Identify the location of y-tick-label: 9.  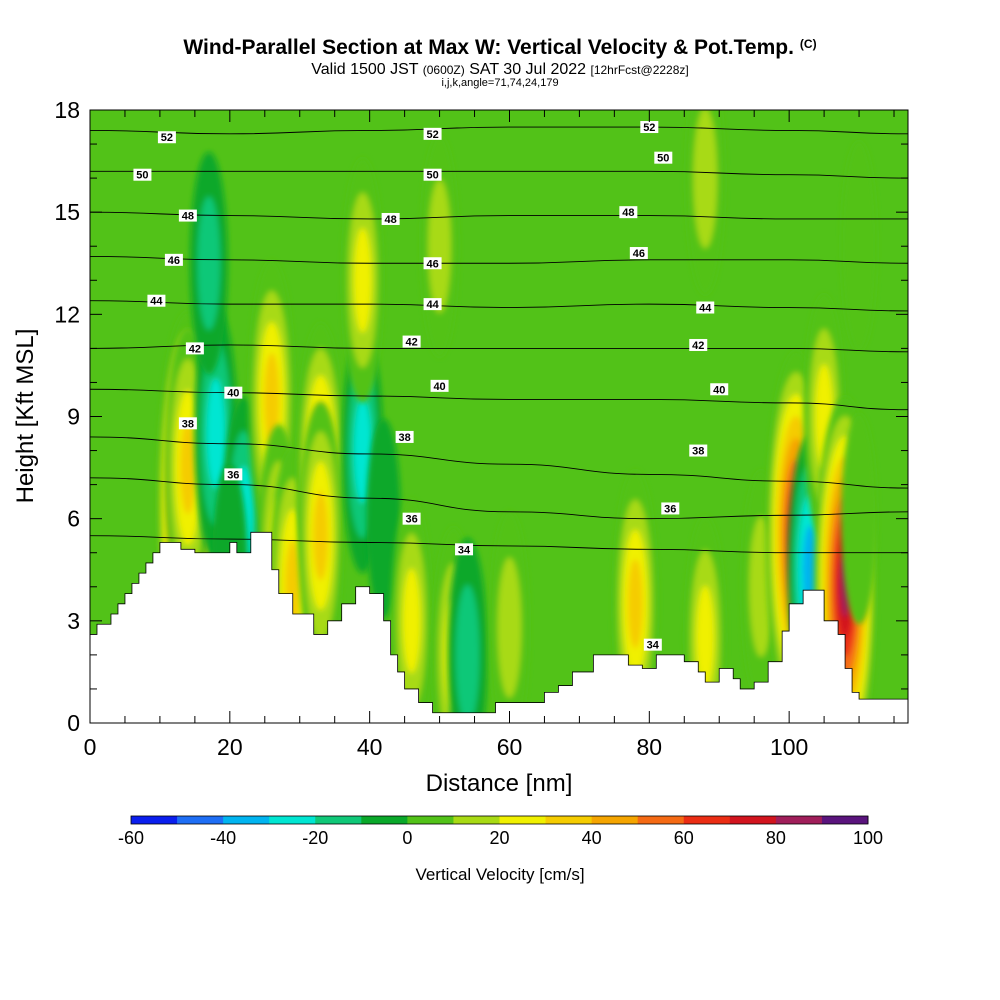
(73, 417).